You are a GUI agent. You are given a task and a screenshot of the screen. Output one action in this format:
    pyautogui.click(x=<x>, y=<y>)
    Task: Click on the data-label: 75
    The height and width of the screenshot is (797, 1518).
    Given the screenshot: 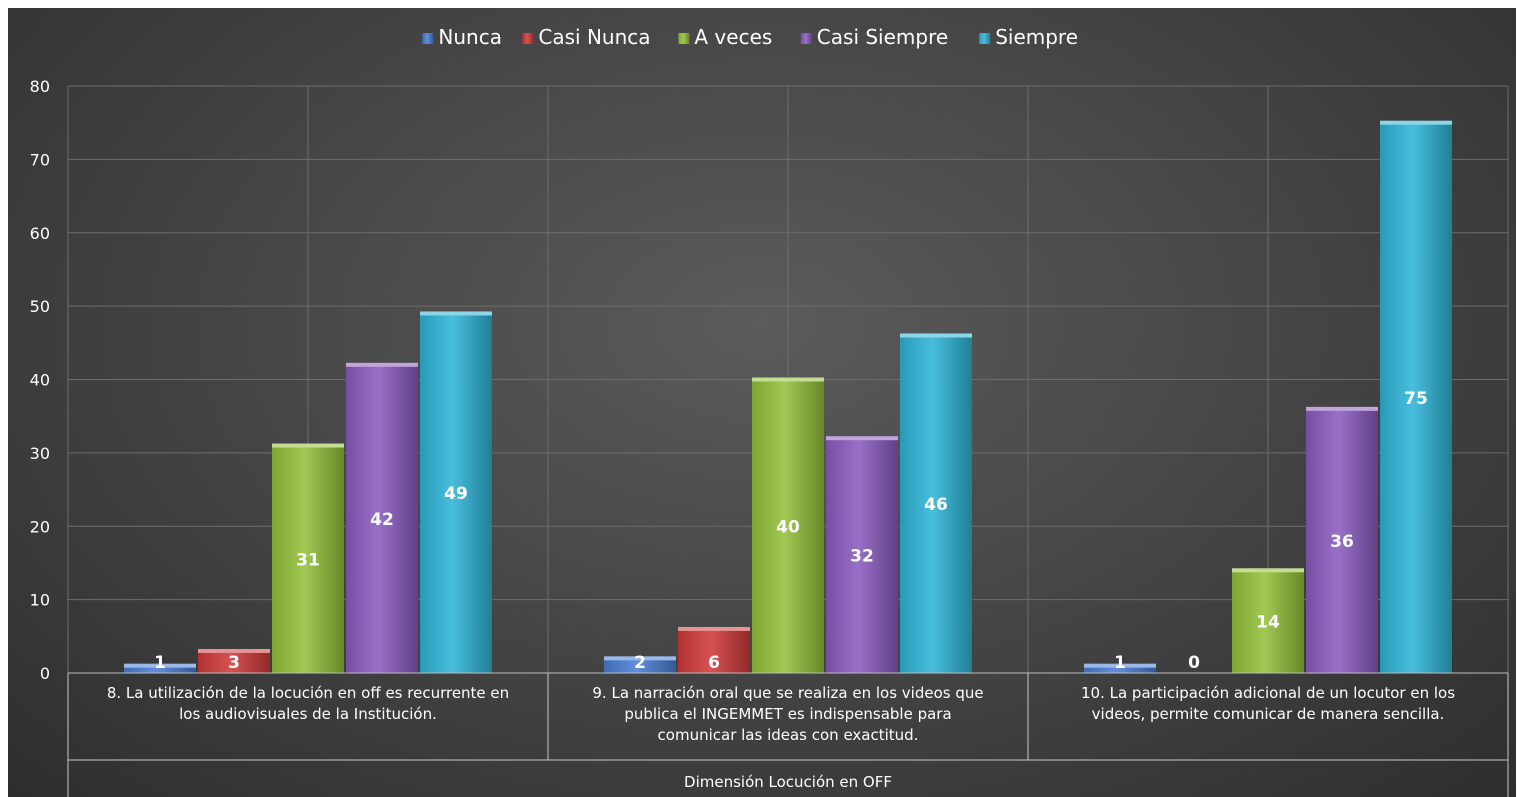 What is the action you would take?
    pyautogui.click(x=1416, y=399)
    